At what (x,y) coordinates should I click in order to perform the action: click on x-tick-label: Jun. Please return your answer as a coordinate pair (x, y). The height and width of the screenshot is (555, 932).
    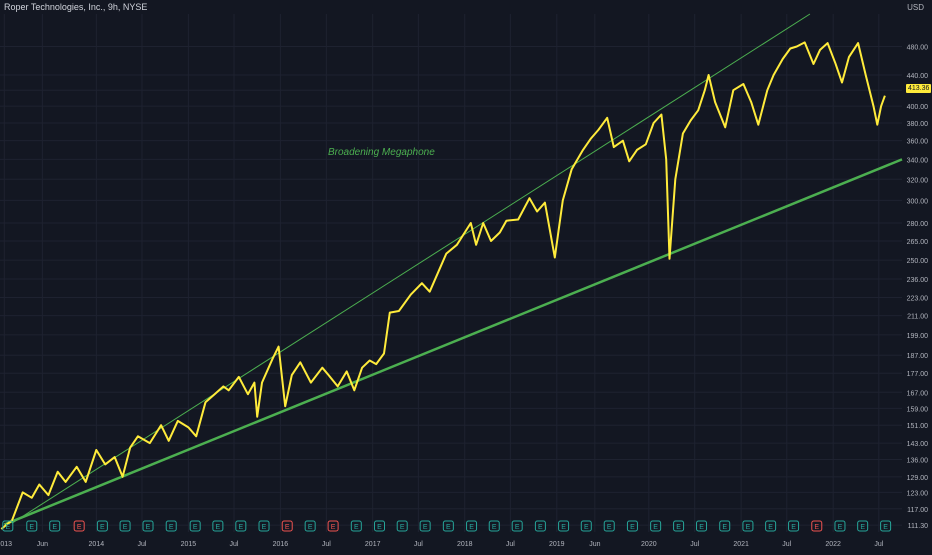
    Looking at the image, I should click on (42, 544).